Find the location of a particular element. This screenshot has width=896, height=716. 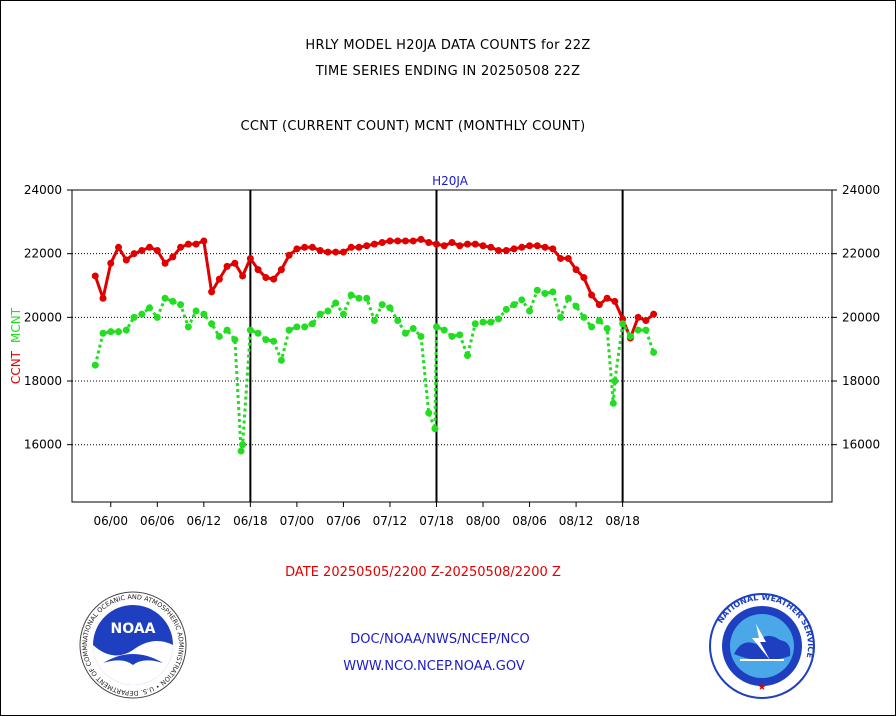

x-tick-label: 07/06 is located at coordinates (343, 521).